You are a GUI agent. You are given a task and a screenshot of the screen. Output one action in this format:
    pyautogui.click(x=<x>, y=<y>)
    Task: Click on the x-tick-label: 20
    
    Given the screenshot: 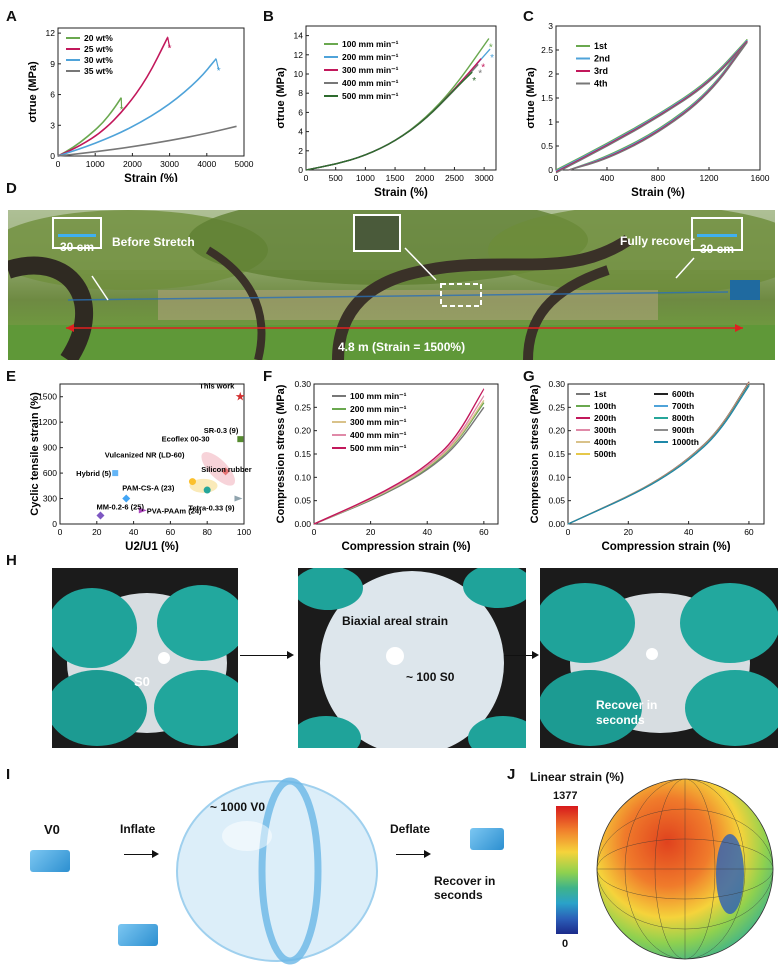 What is the action you would take?
    pyautogui.click(x=97, y=532)
    